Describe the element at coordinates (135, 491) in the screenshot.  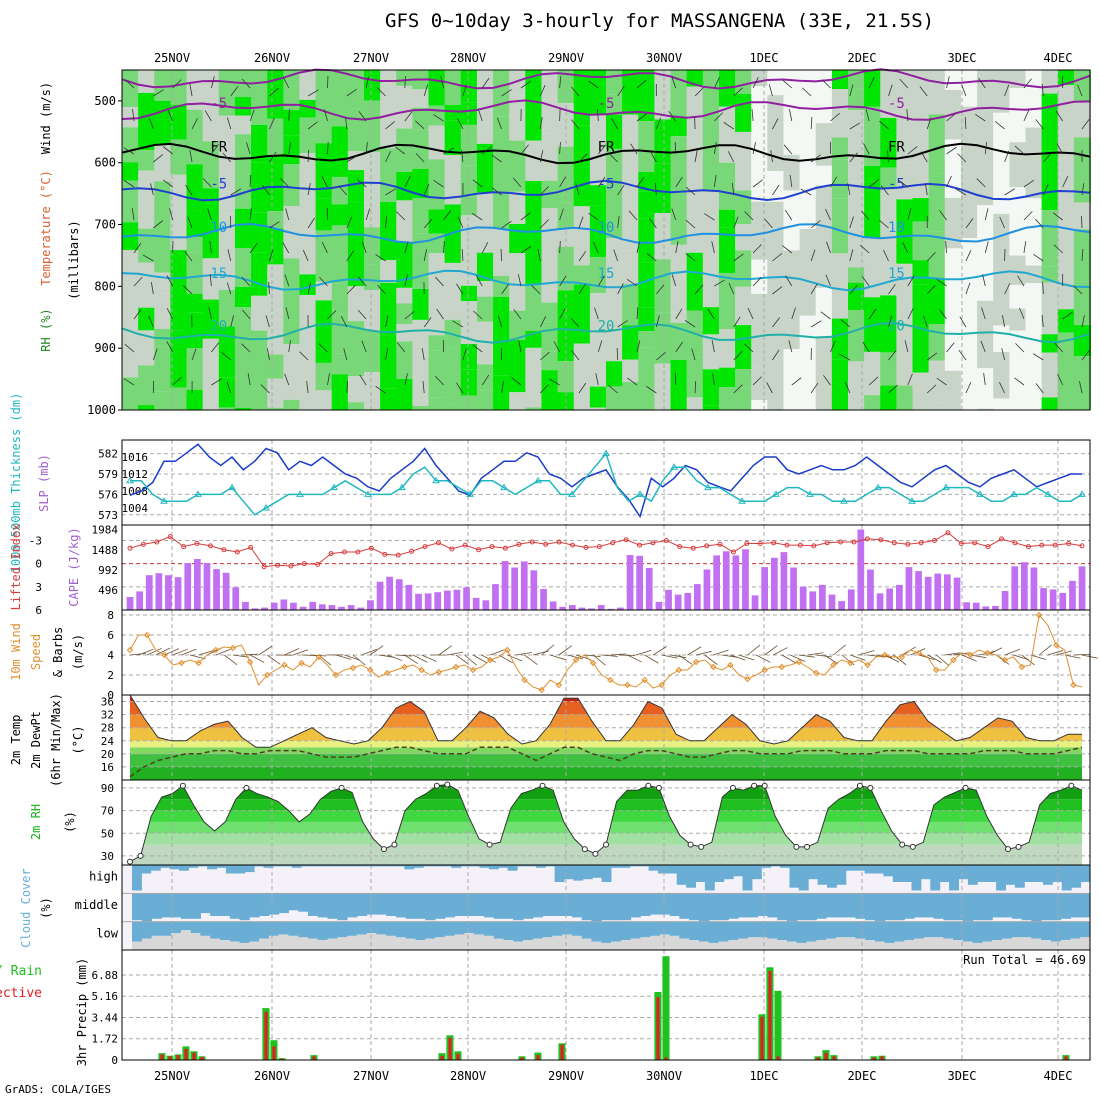
I see `slp-tick-1: 1008` at that location.